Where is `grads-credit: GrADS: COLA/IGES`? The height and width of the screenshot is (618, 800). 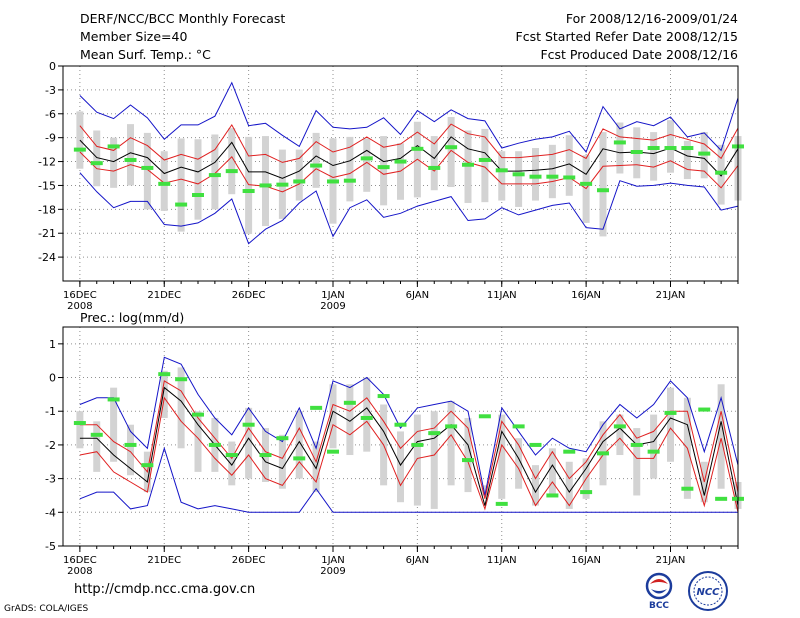
grads-credit: GrADS: COLA/IGES is located at coordinates (46, 609).